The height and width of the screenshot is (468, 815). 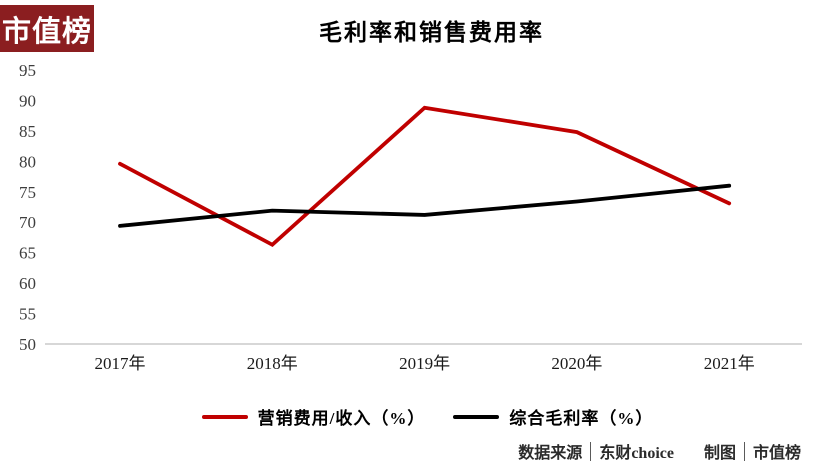 What do you see at coordinates (27, 222) in the screenshot?
I see `y-tick-label: 70` at bounding box center [27, 222].